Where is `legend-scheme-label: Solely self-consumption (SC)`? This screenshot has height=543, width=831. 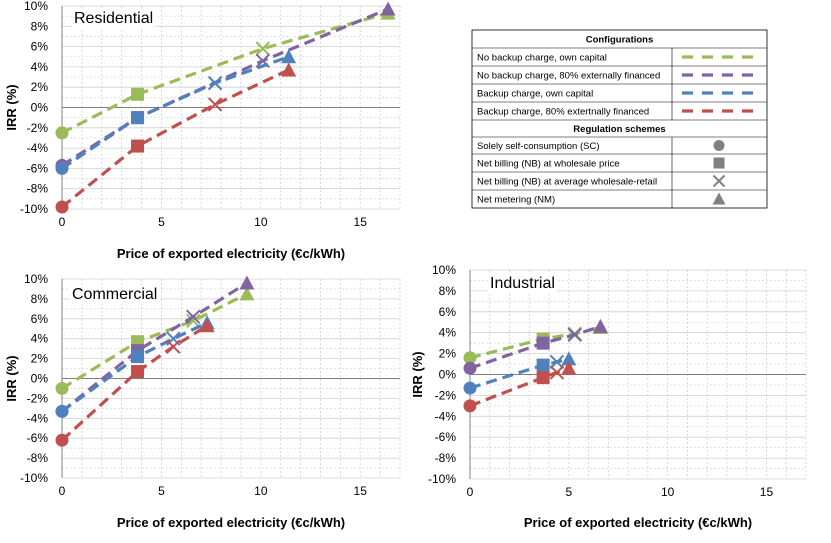 legend-scheme-label: Solely self-consumption (SC) is located at coordinates (538, 146).